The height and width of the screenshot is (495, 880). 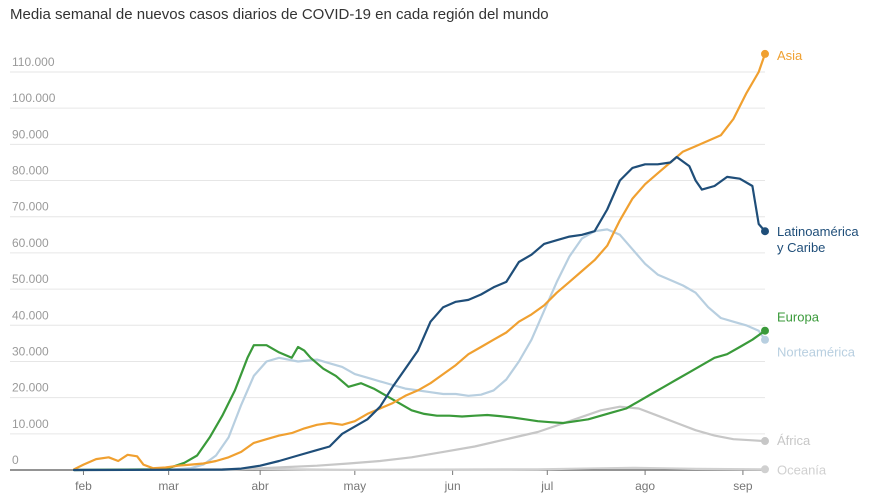 What do you see at coordinates (765, 339) in the screenshot?
I see `series-endpoint-norteamerica` at bounding box center [765, 339].